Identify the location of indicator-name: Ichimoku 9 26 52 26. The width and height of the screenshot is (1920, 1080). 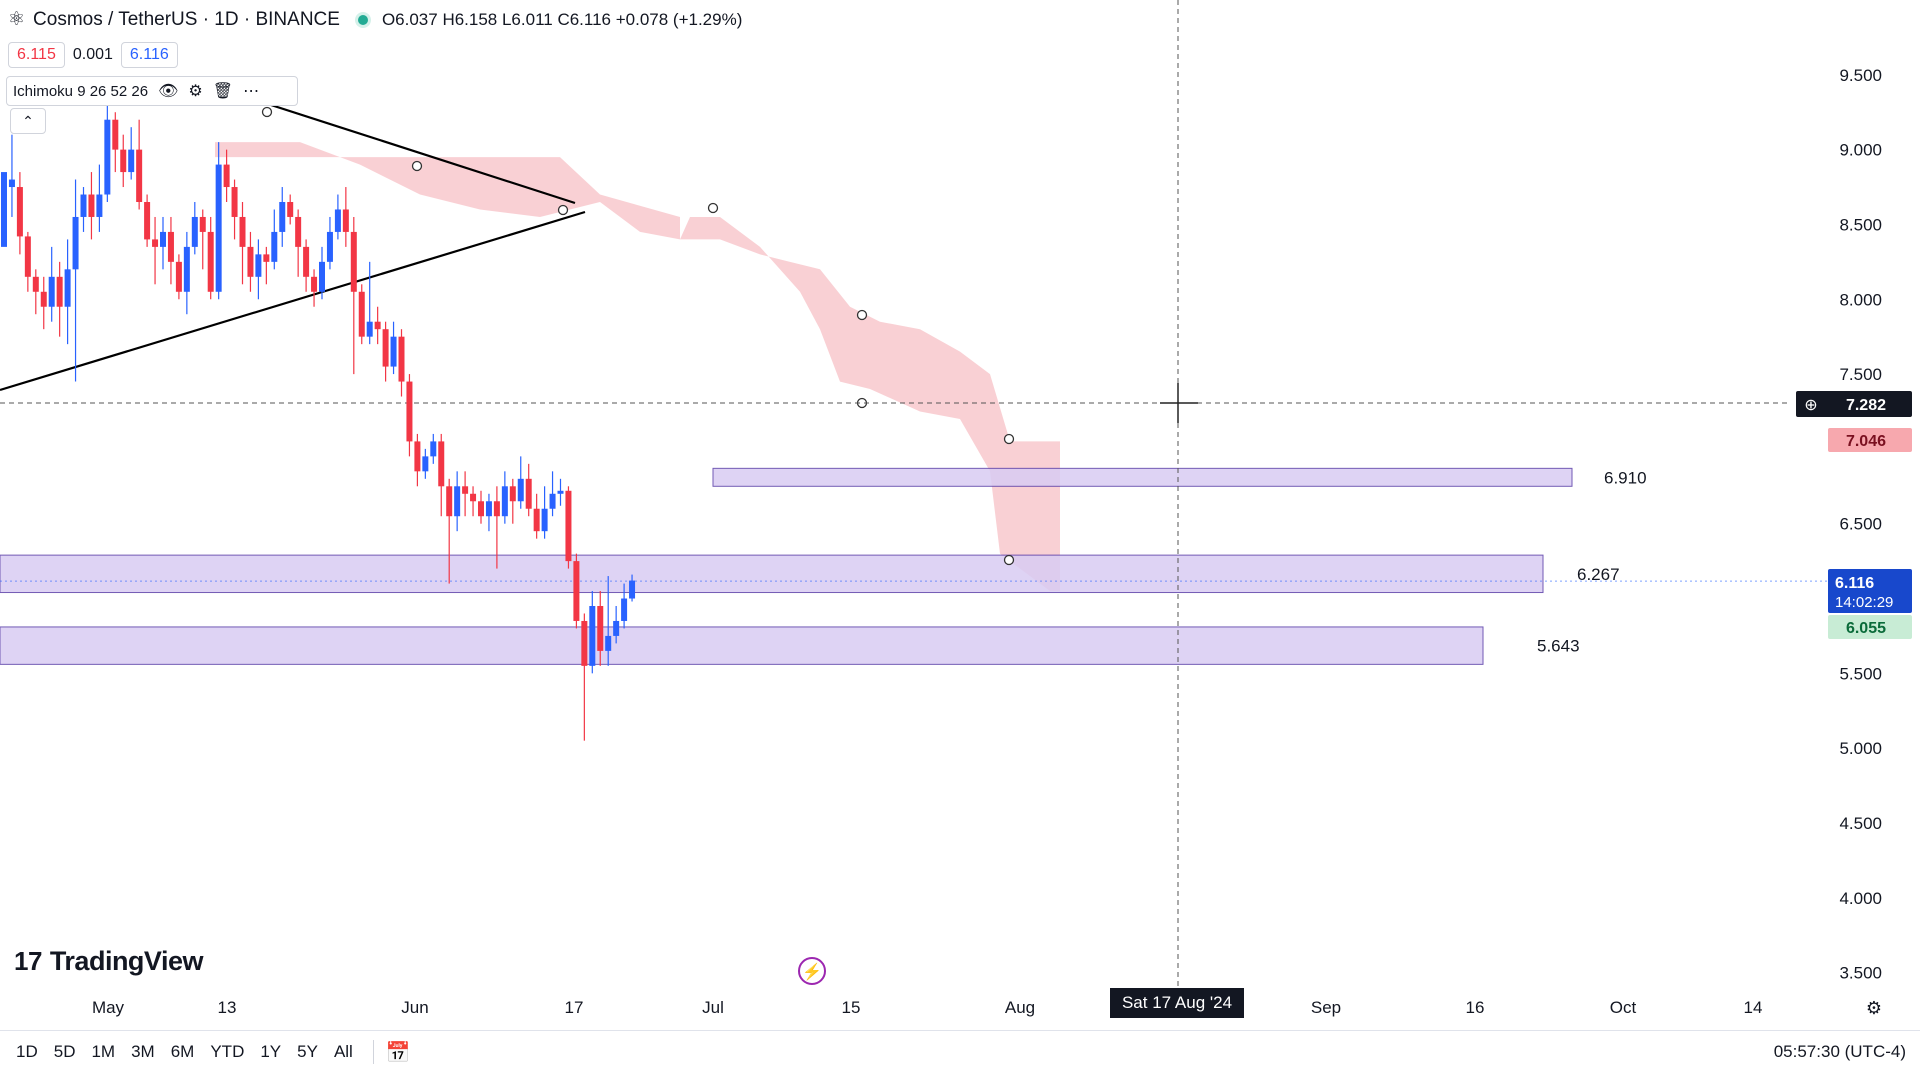
(81, 91).